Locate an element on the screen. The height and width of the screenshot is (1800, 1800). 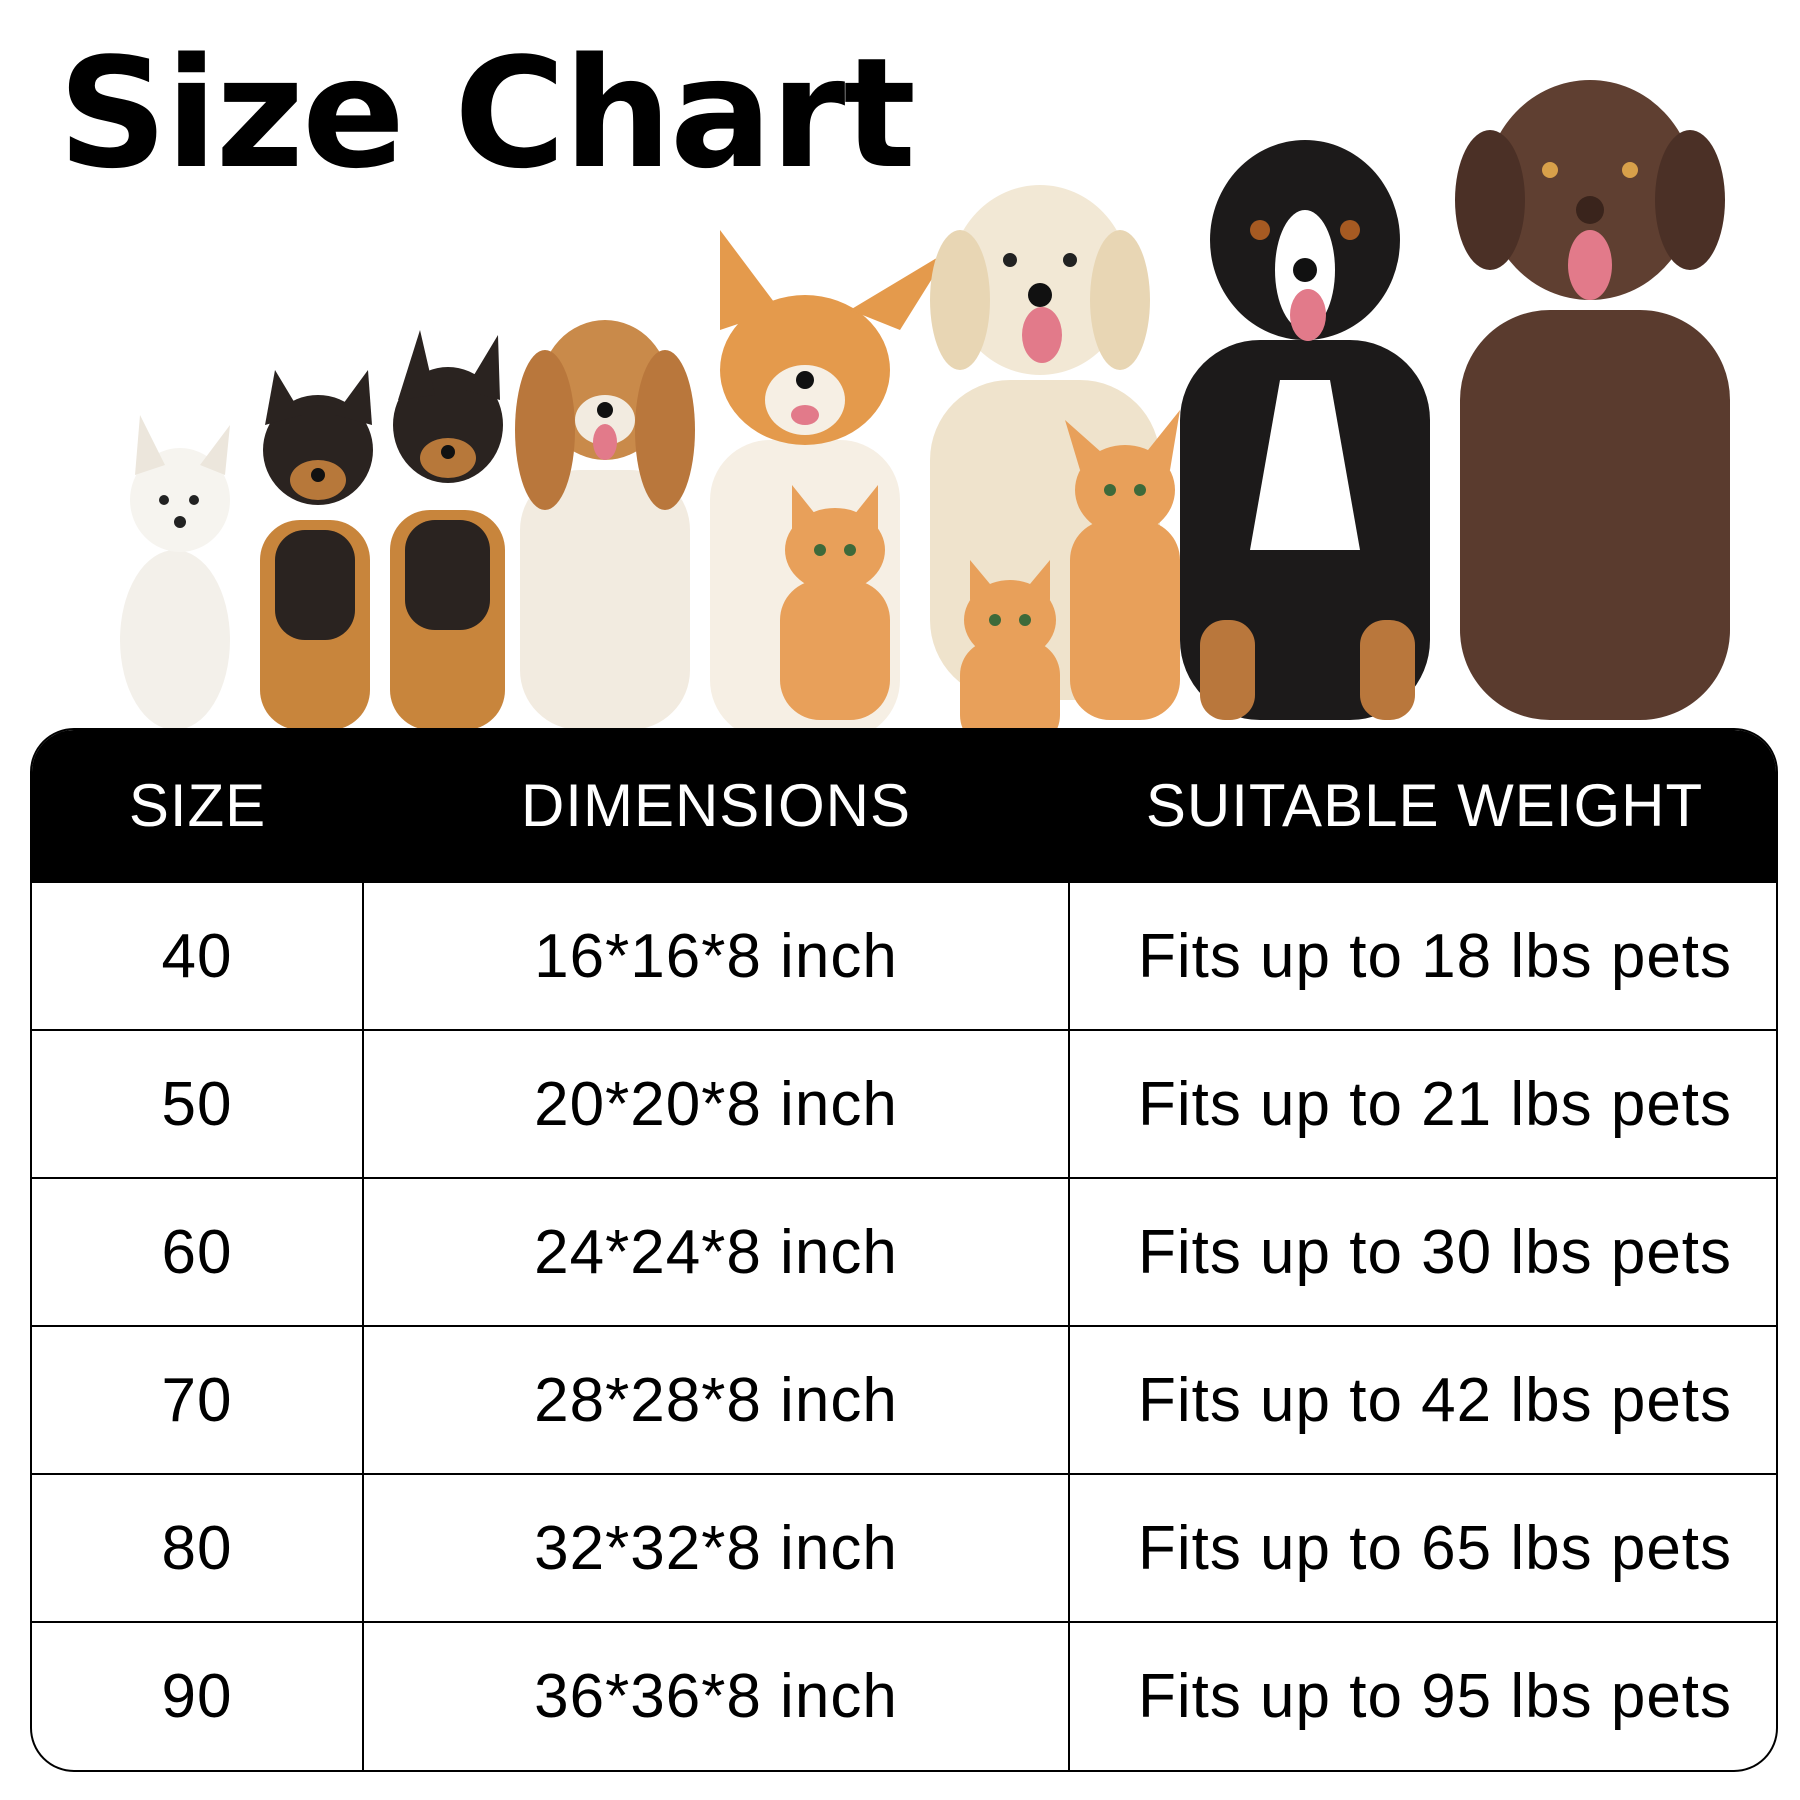
weight-cell: Fits up to 95 lbs pets is located at coordinates (1422, 1695).